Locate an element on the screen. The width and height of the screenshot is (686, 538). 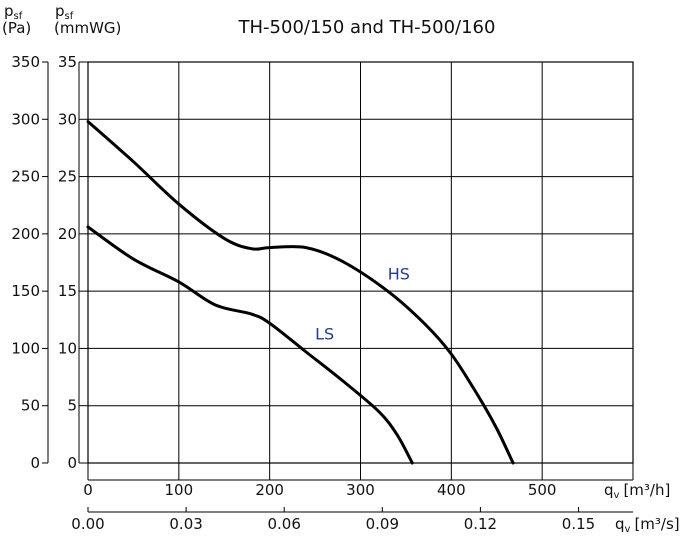
y-tick-label-mmwg: 5 is located at coordinates (72, 406).